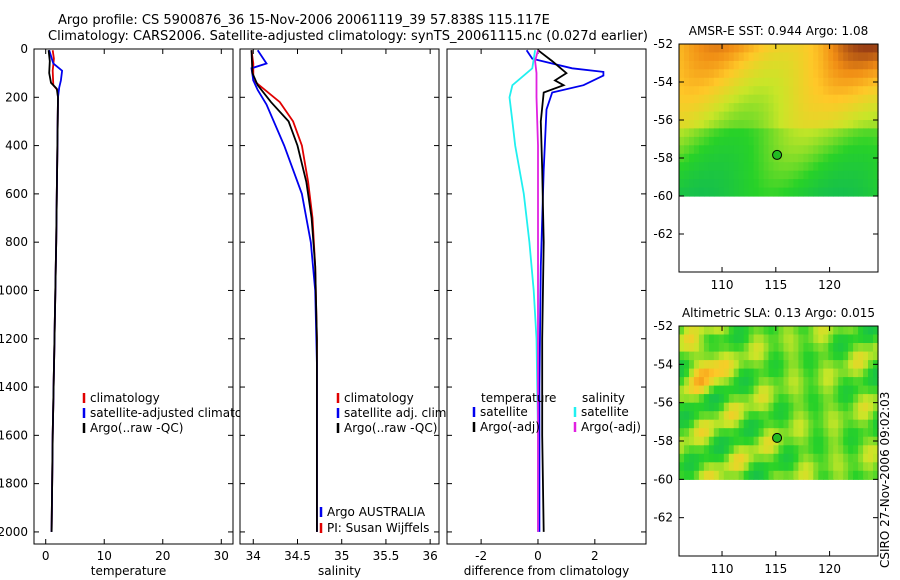 Image resolution: width=900 pixels, height=580 pixels. What do you see at coordinates (518, 398) in the screenshot?
I see `legend-title: temperature` at bounding box center [518, 398].